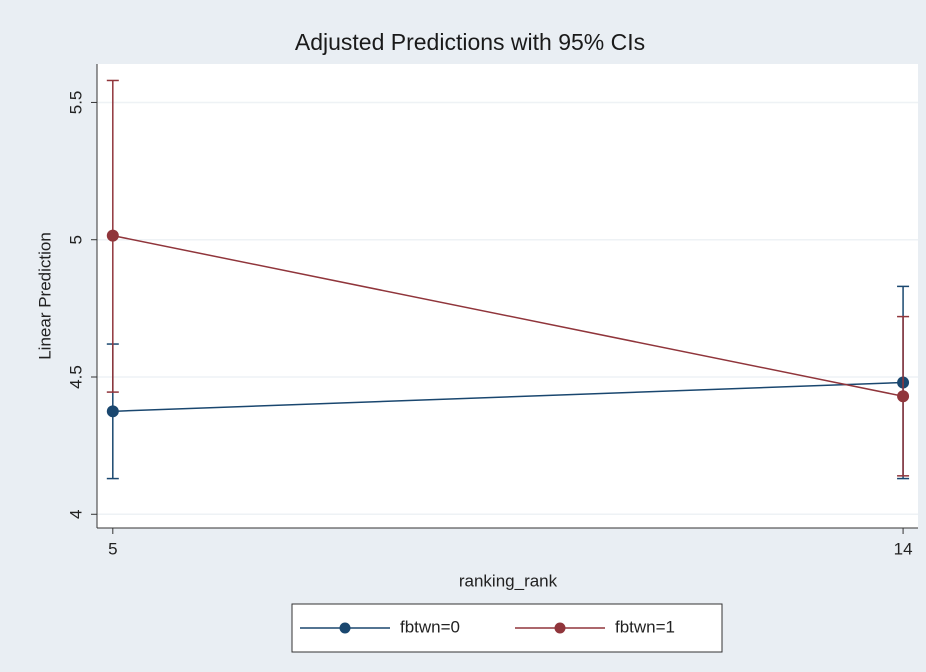  Describe the element at coordinates (75, 514) in the screenshot. I see `y-tick-label: 4` at that location.